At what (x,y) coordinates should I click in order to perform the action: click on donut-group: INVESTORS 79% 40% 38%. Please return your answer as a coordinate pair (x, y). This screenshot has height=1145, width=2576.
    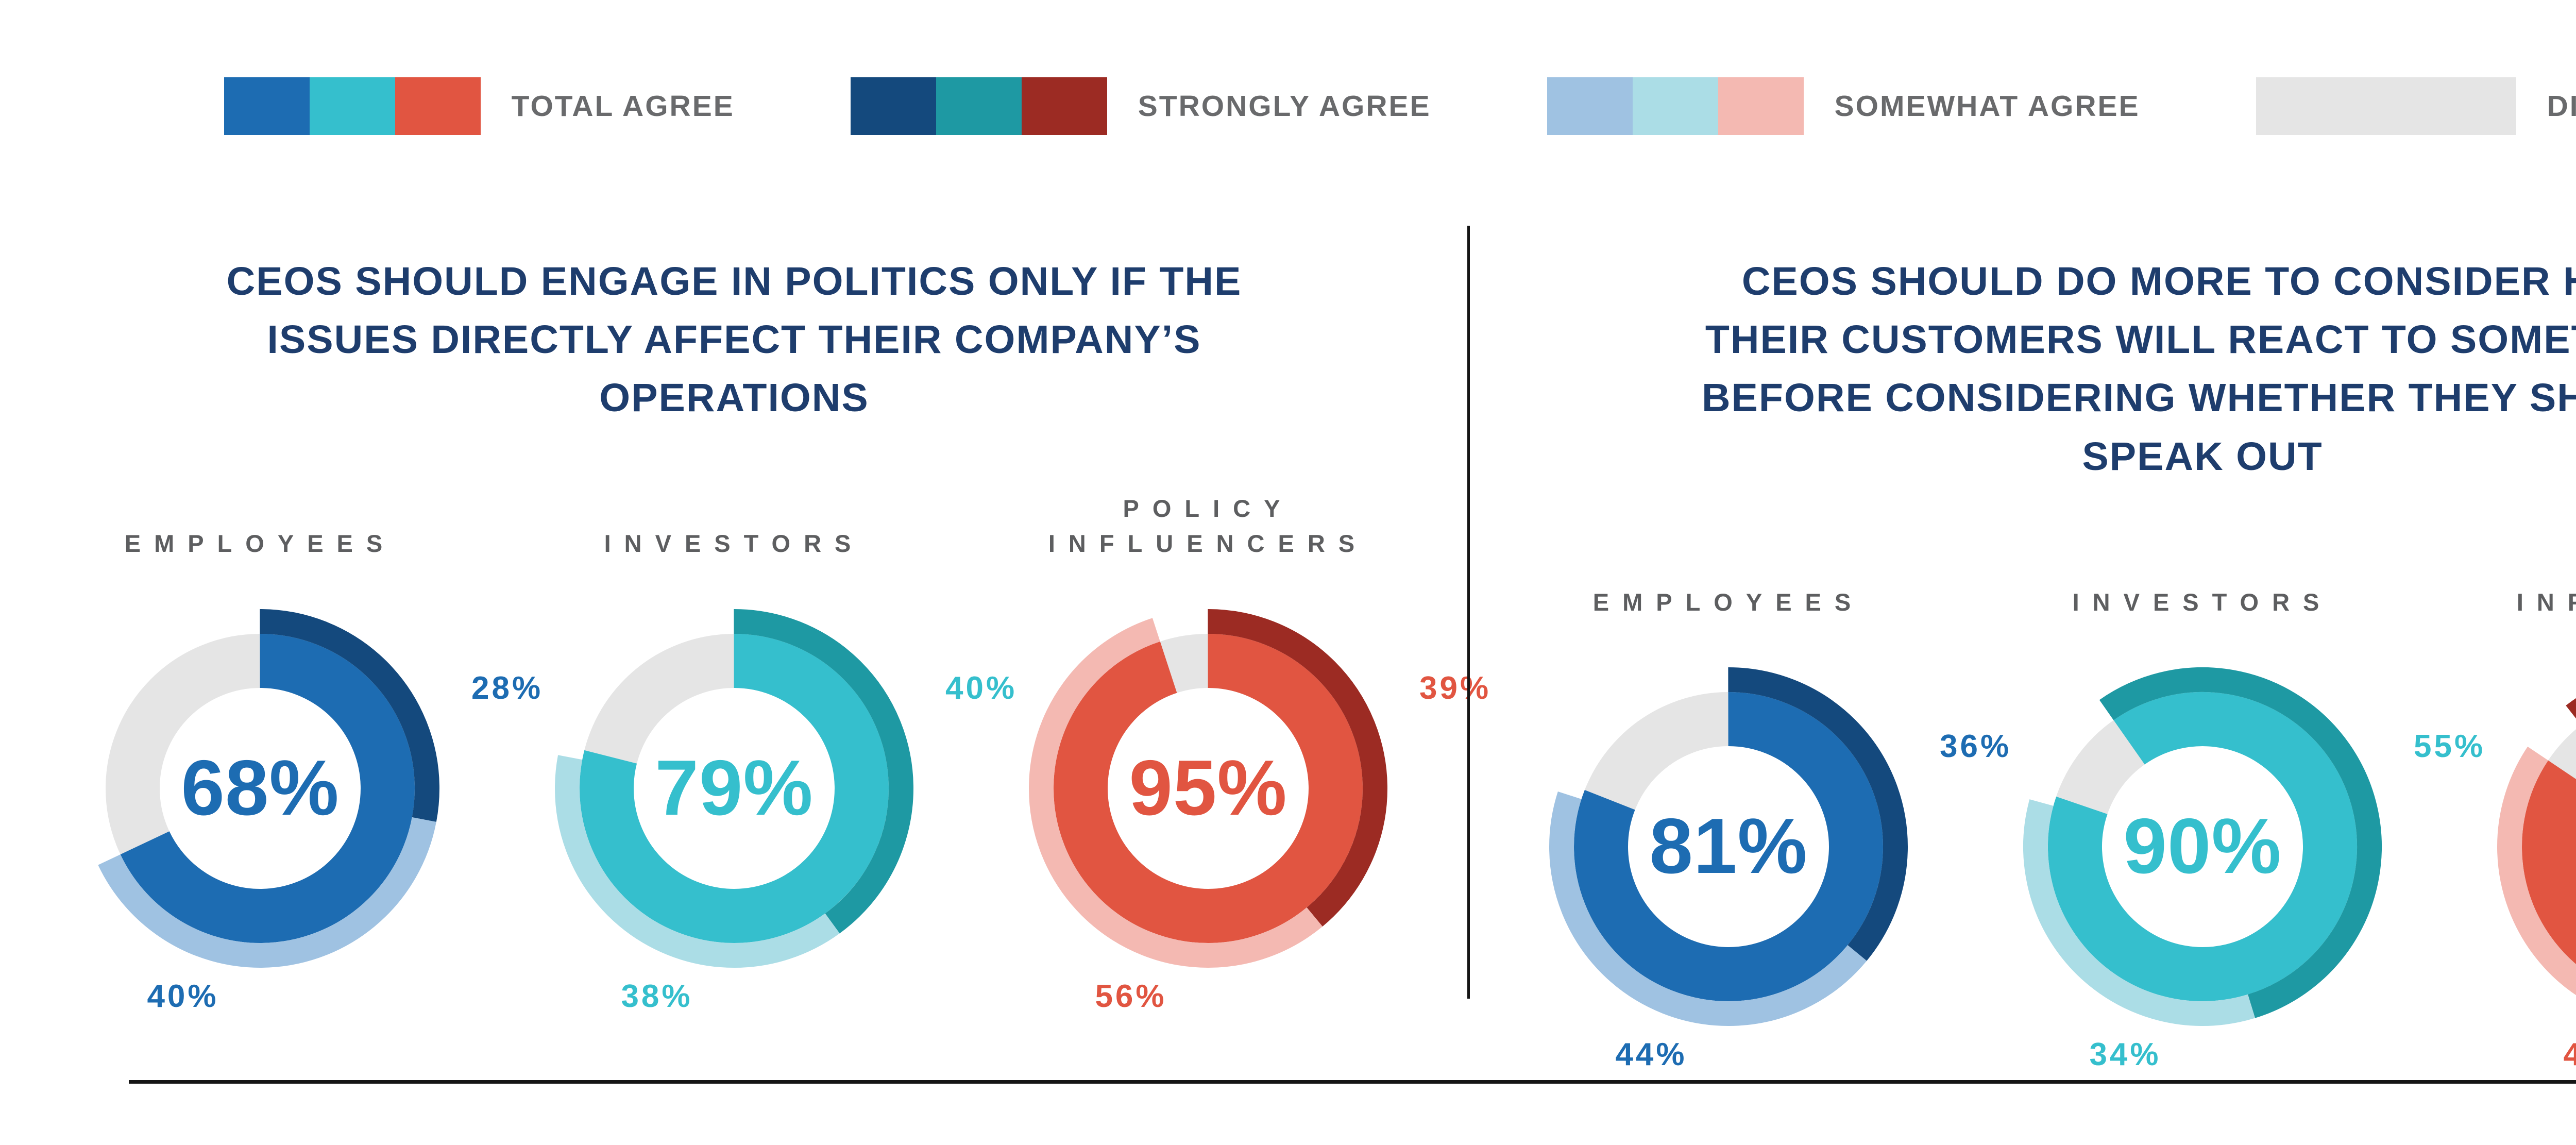
    Looking at the image, I should click on (775, 748).